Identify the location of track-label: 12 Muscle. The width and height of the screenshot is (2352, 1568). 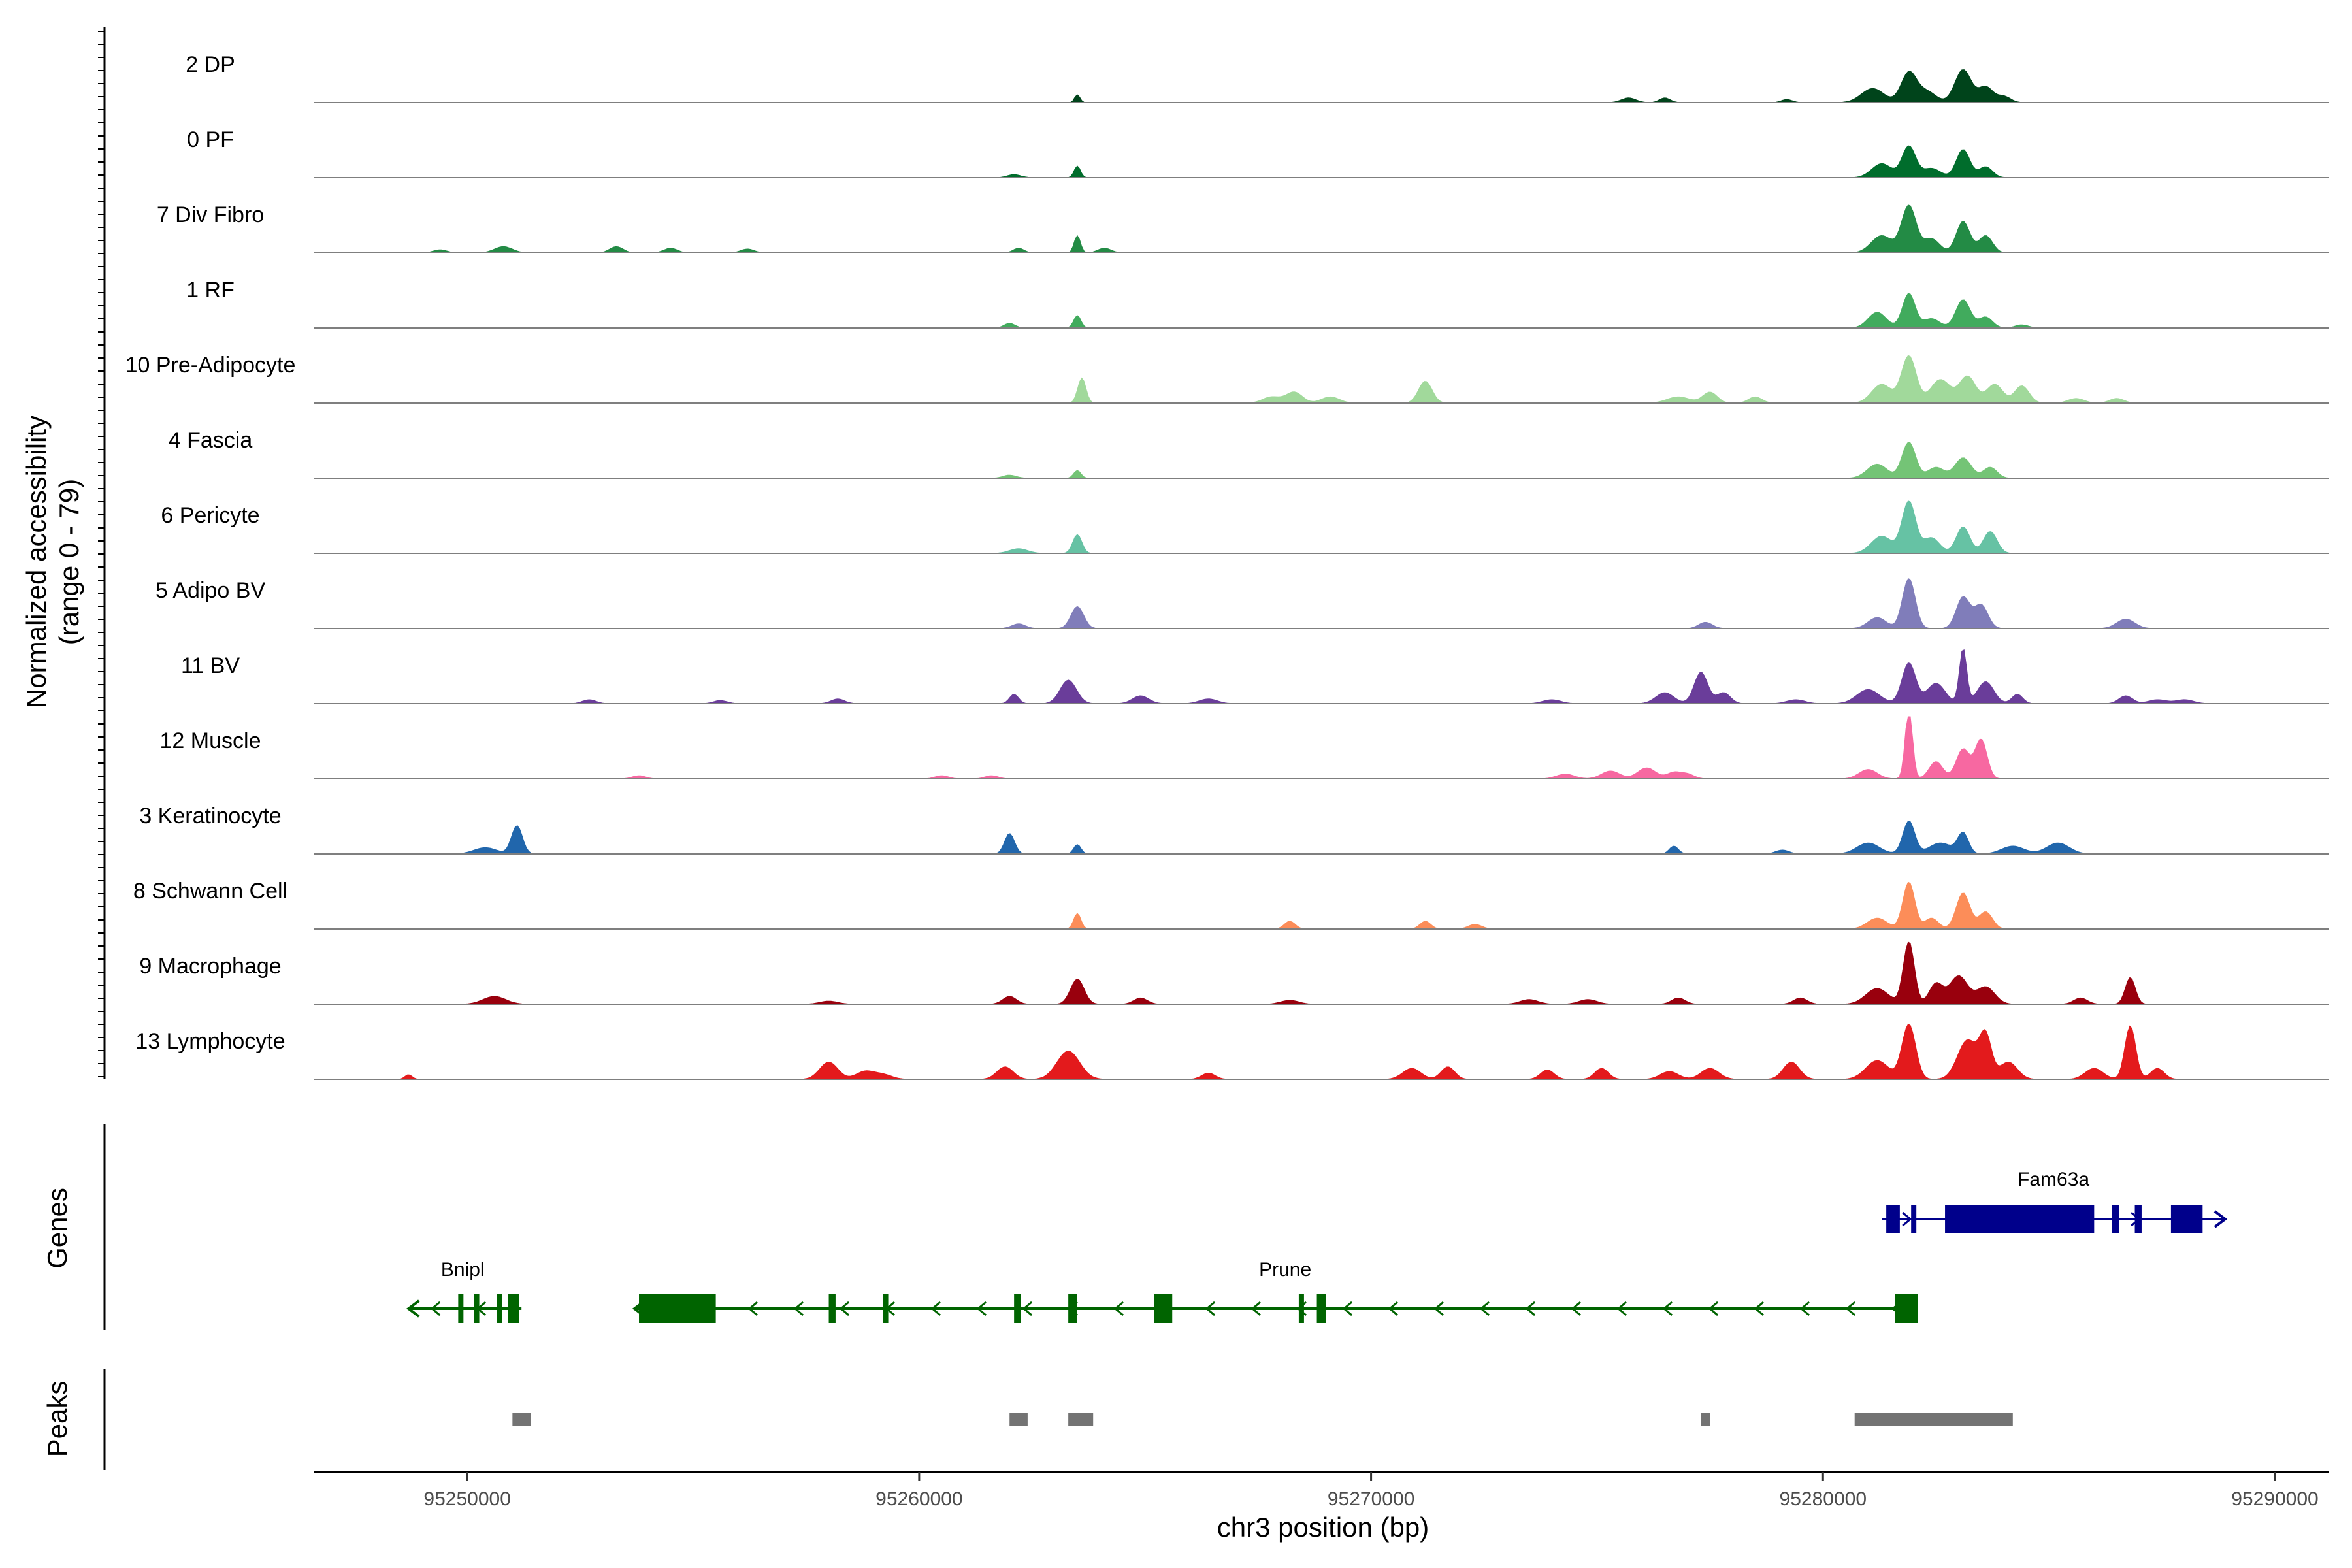
(210, 740).